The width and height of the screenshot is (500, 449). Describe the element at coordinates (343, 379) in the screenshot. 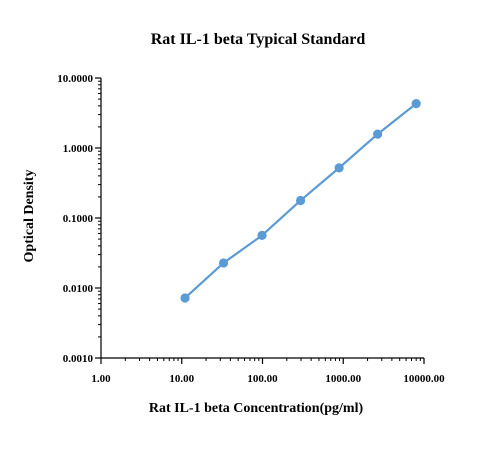

I see `x-tick-label: 1000.00` at that location.